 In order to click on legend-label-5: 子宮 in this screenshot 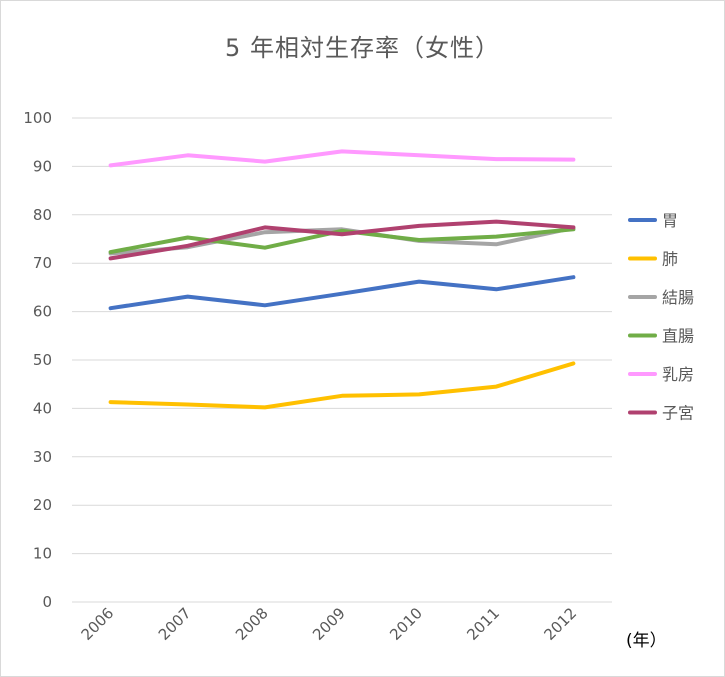, I will do `click(678, 413)`.